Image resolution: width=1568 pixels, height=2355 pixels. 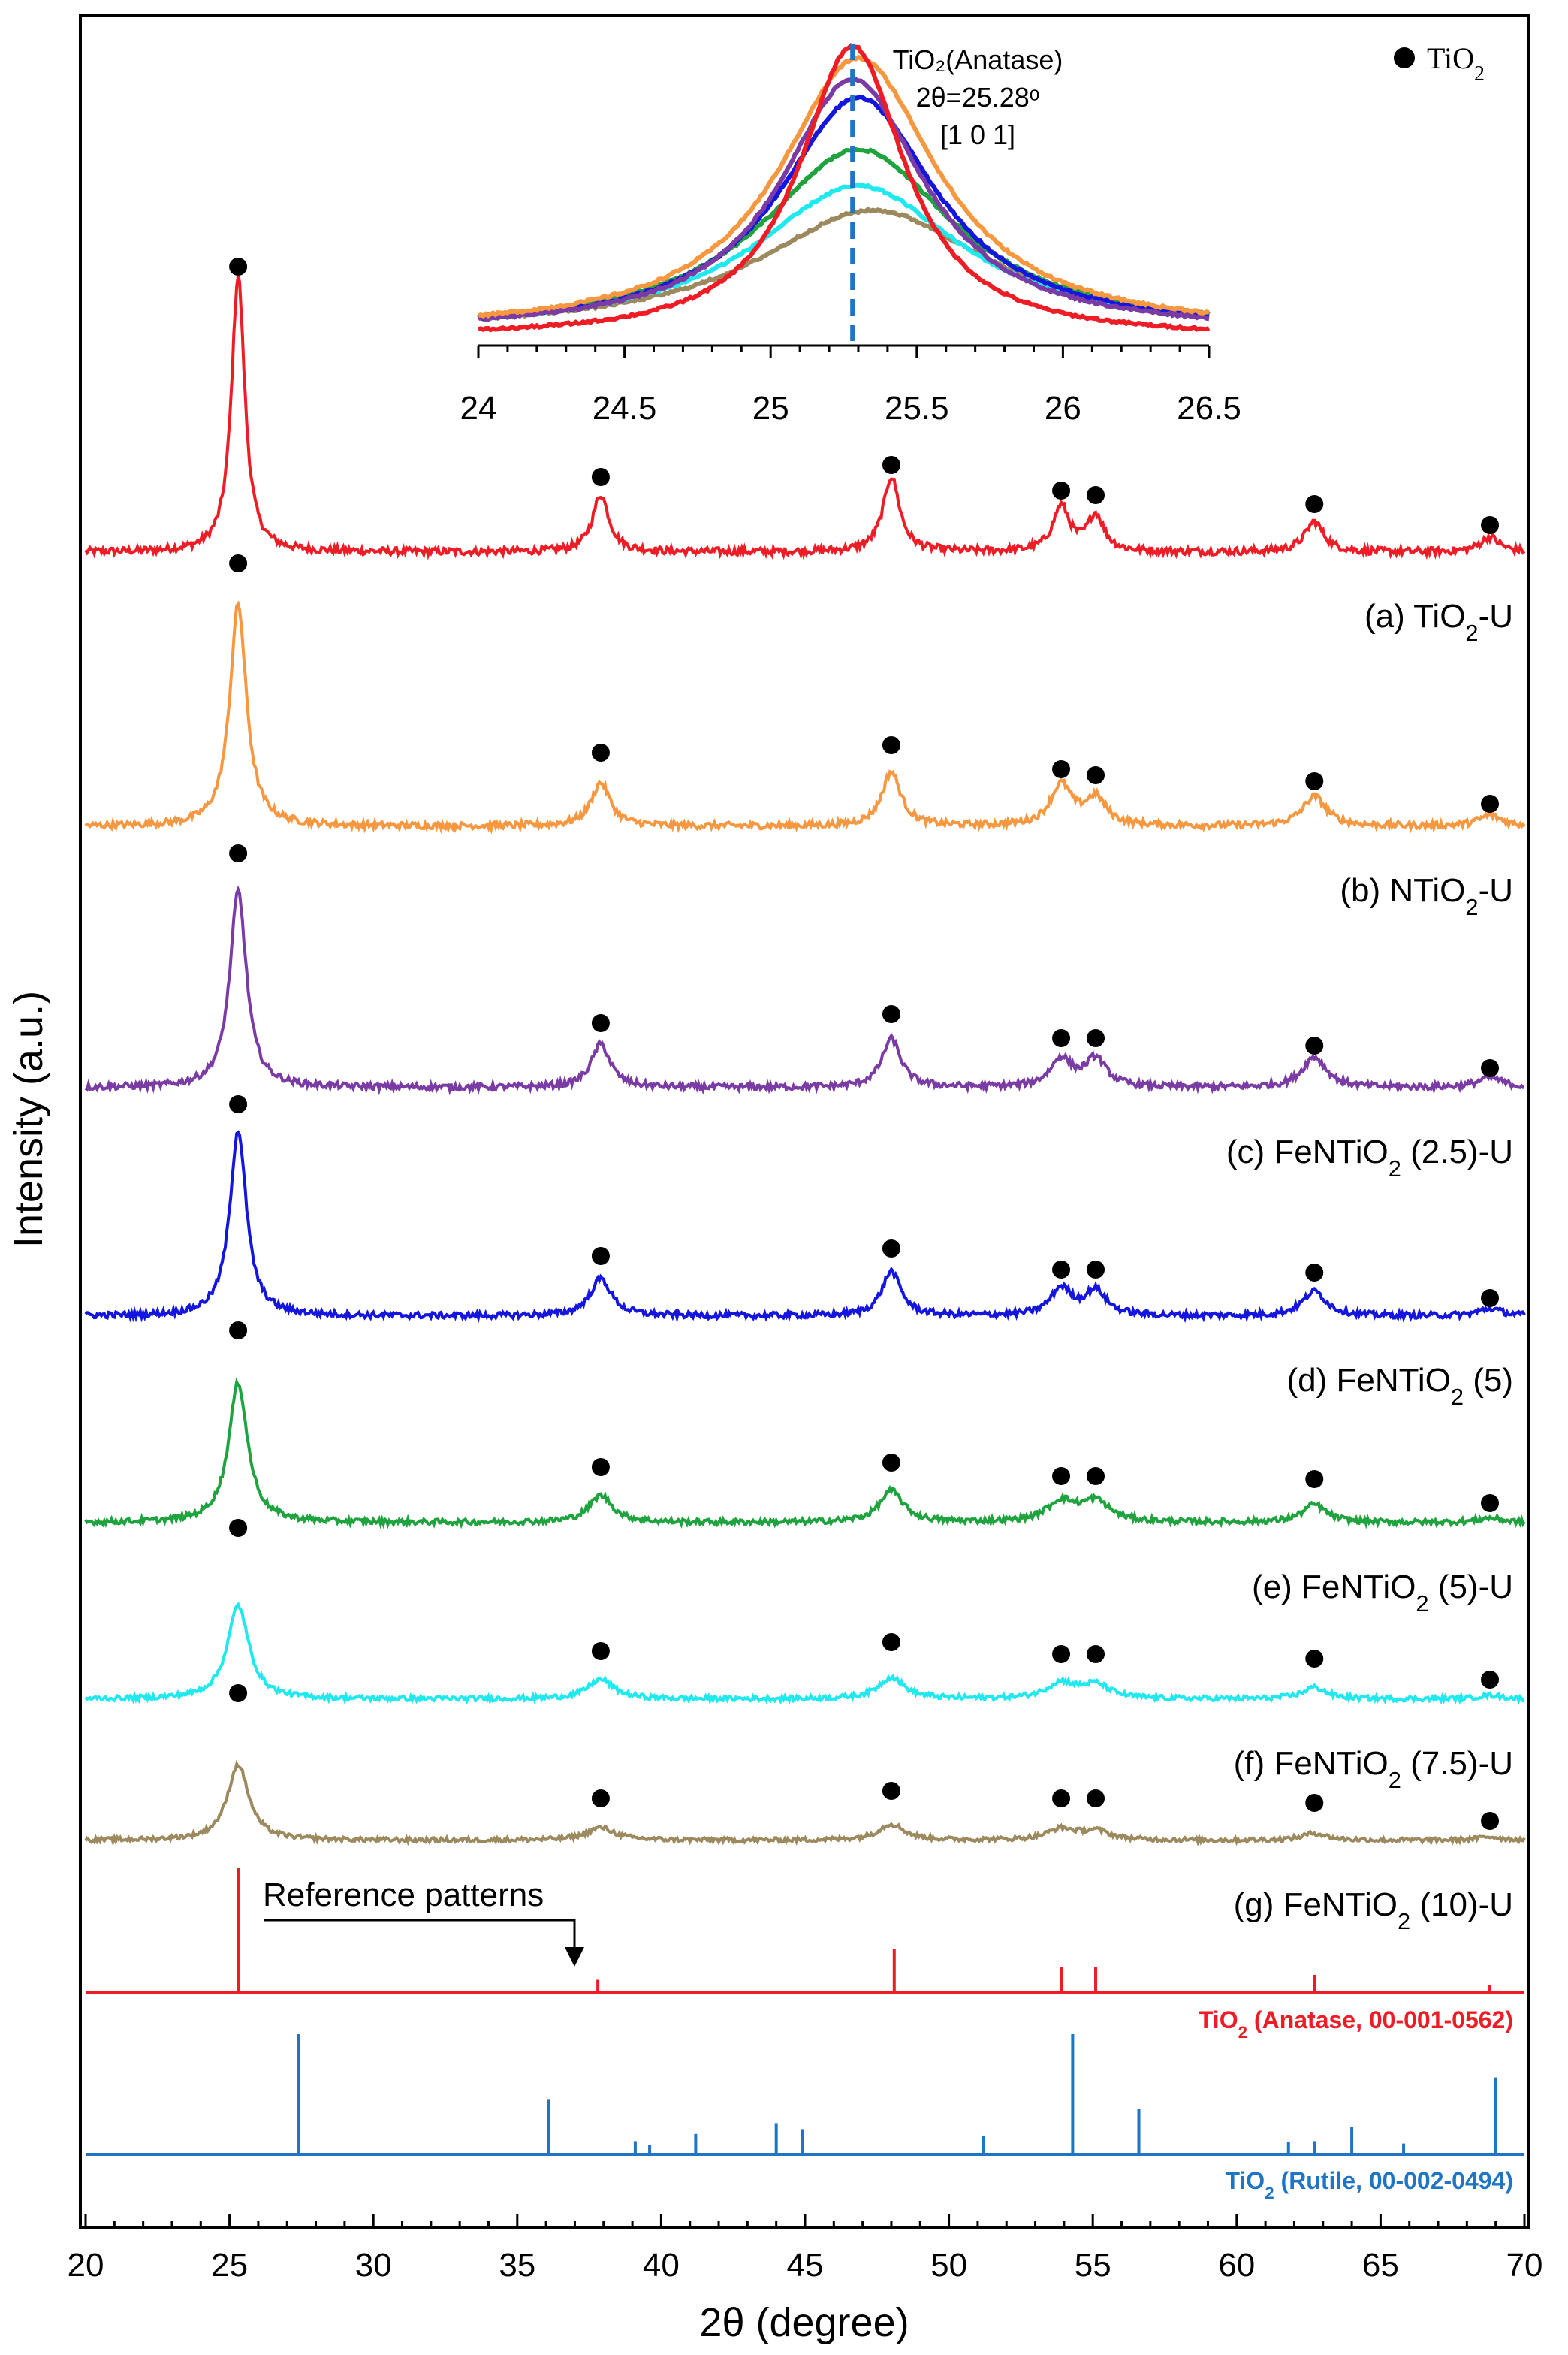 What do you see at coordinates (517, 2265) in the screenshot?
I see `x-tick-label: 35` at bounding box center [517, 2265].